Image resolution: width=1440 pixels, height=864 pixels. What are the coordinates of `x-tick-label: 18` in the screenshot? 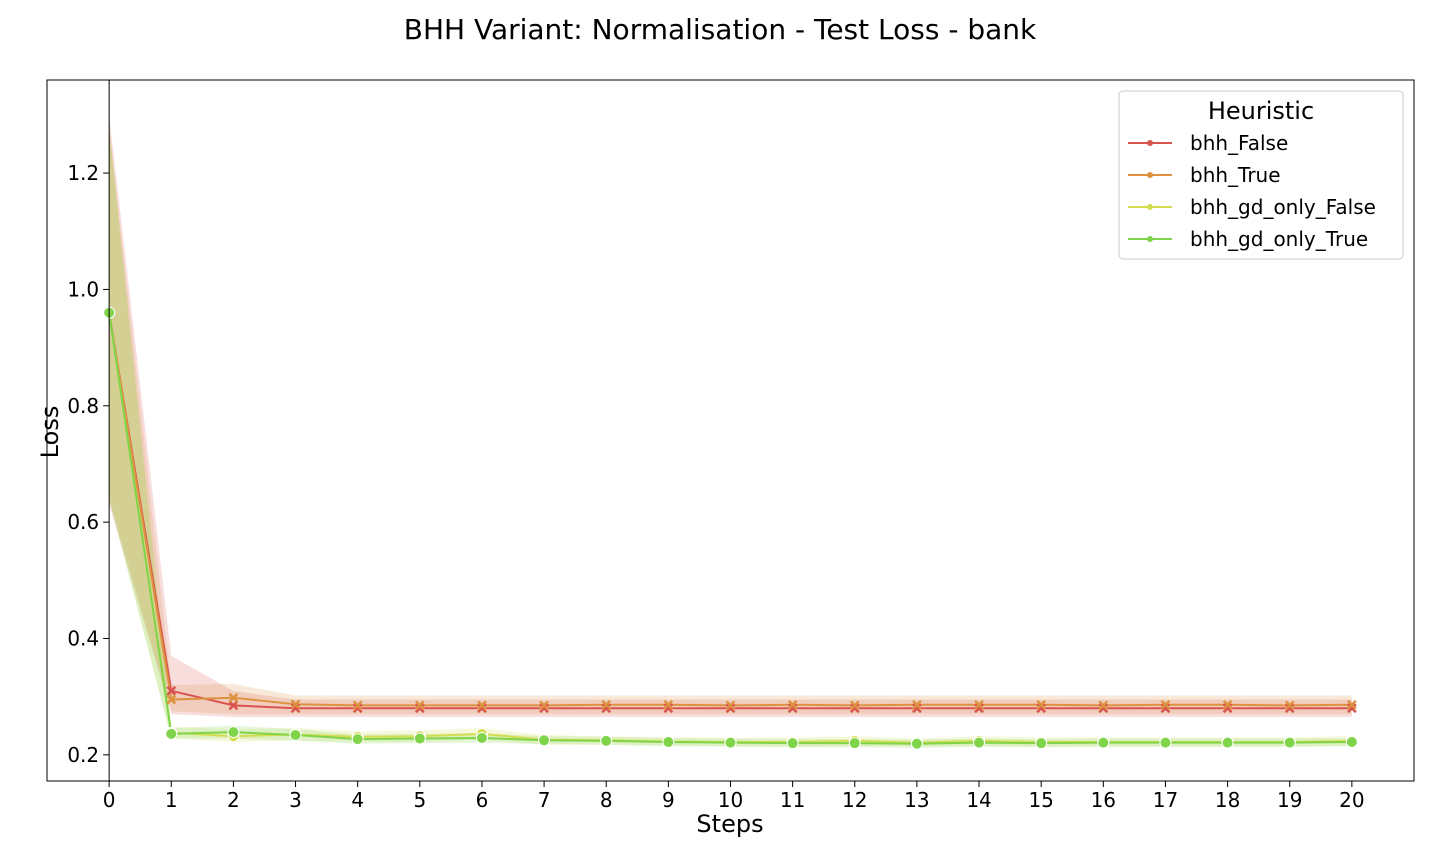 It's located at (1227, 800).